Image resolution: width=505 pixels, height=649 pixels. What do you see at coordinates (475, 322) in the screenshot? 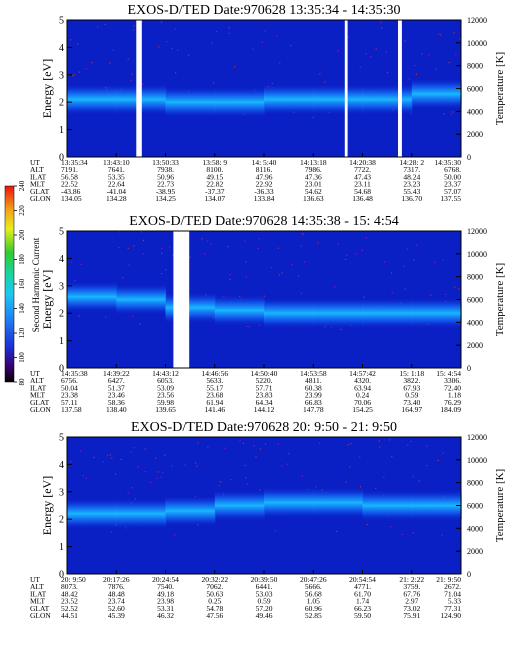
I see `y2-tick-label: 4000` at bounding box center [475, 322].